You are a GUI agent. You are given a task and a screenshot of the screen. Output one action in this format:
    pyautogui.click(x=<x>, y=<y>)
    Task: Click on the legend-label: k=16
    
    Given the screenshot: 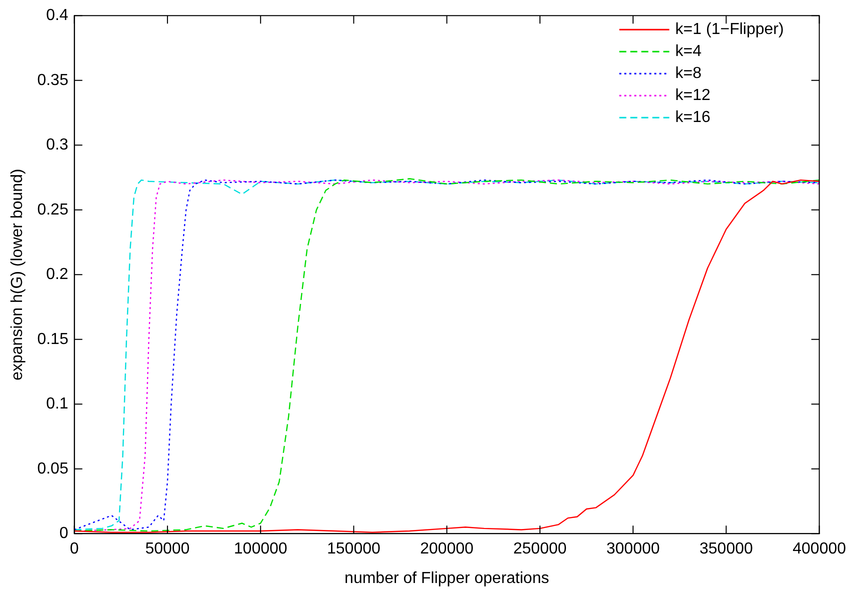 What is the action you would take?
    pyautogui.click(x=693, y=117)
    